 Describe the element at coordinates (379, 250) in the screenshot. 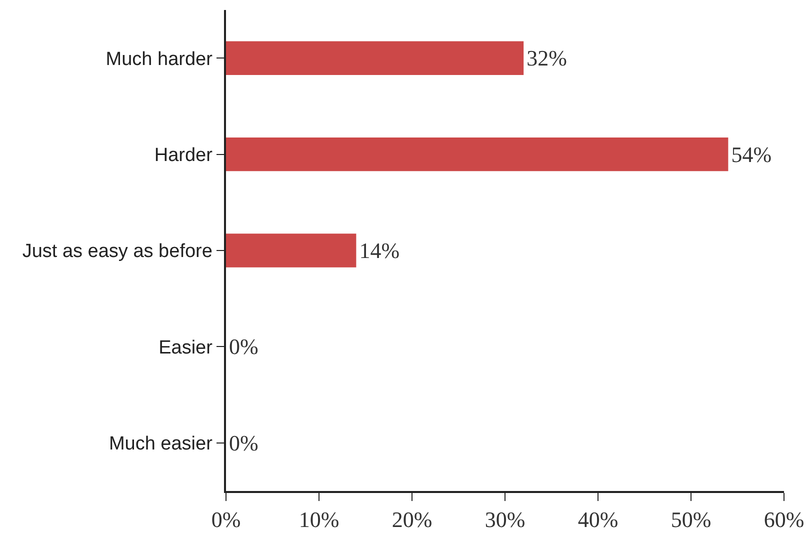

I see `data-label: 14%` at that location.